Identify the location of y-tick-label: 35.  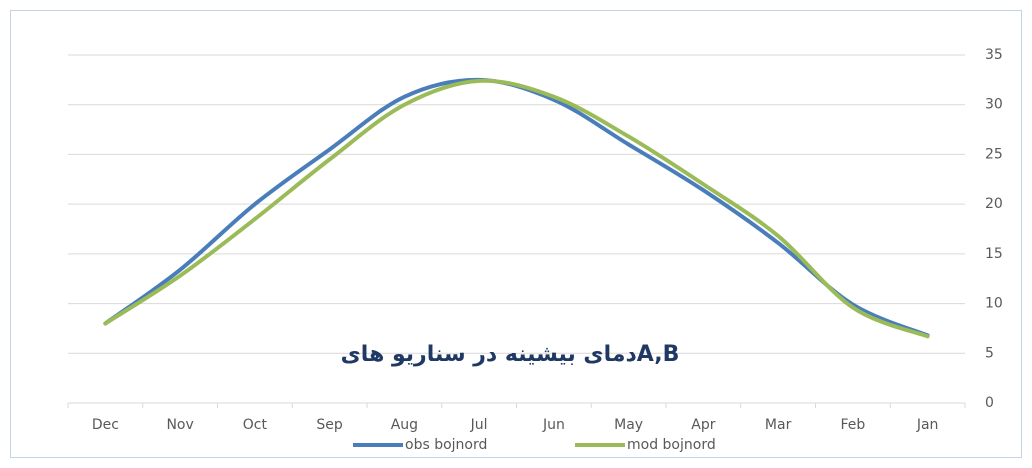
(994, 55).